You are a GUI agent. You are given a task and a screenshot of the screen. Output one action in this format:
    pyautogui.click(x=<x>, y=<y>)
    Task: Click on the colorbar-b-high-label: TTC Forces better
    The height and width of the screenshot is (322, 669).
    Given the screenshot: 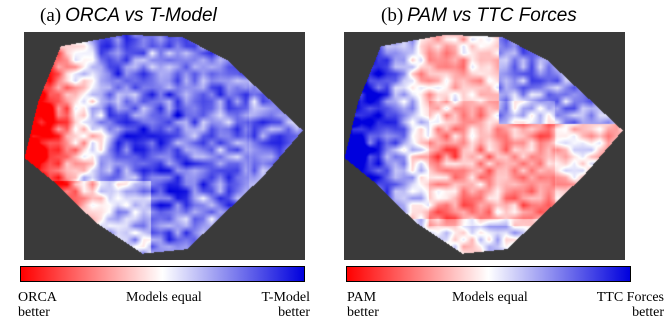 What is the action you would take?
    pyautogui.click(x=630, y=305)
    